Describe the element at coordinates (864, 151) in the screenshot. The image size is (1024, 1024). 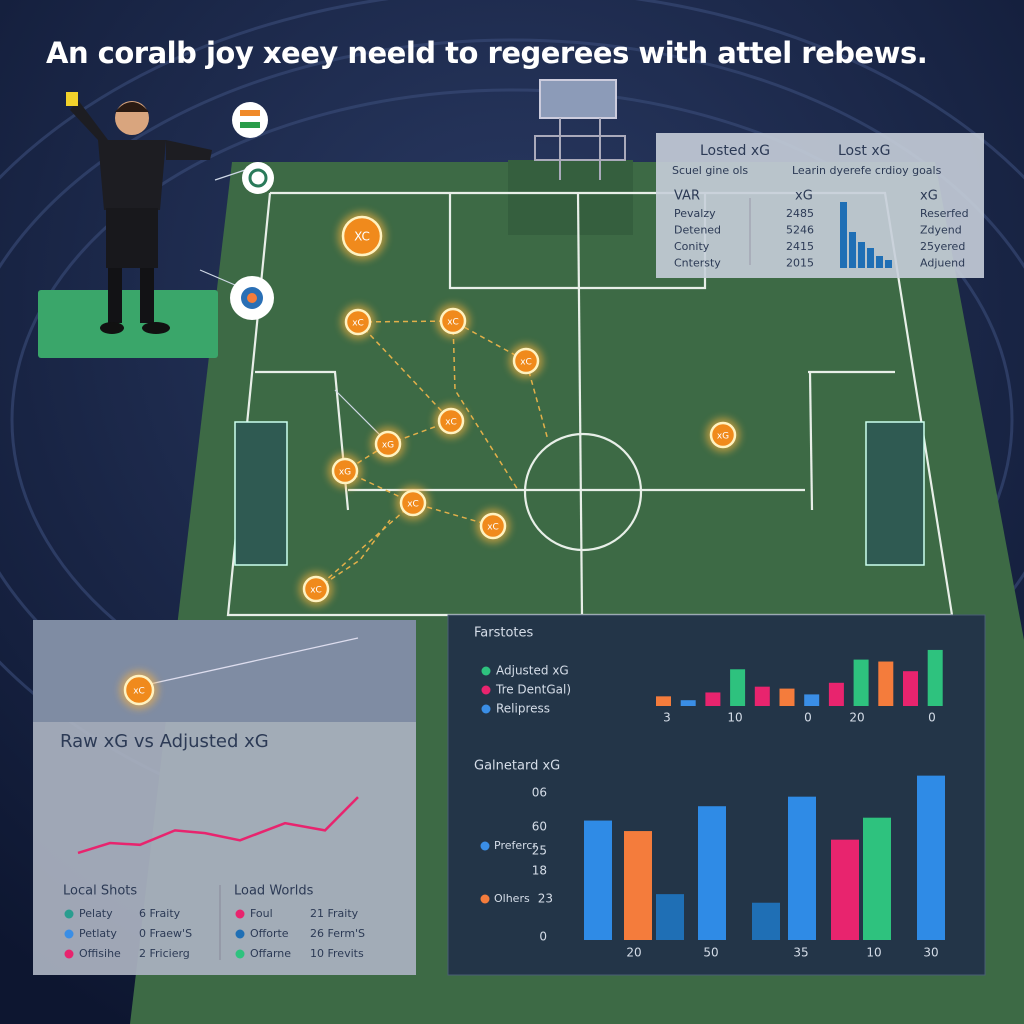
I see `panel-header: Lost xG` at that location.